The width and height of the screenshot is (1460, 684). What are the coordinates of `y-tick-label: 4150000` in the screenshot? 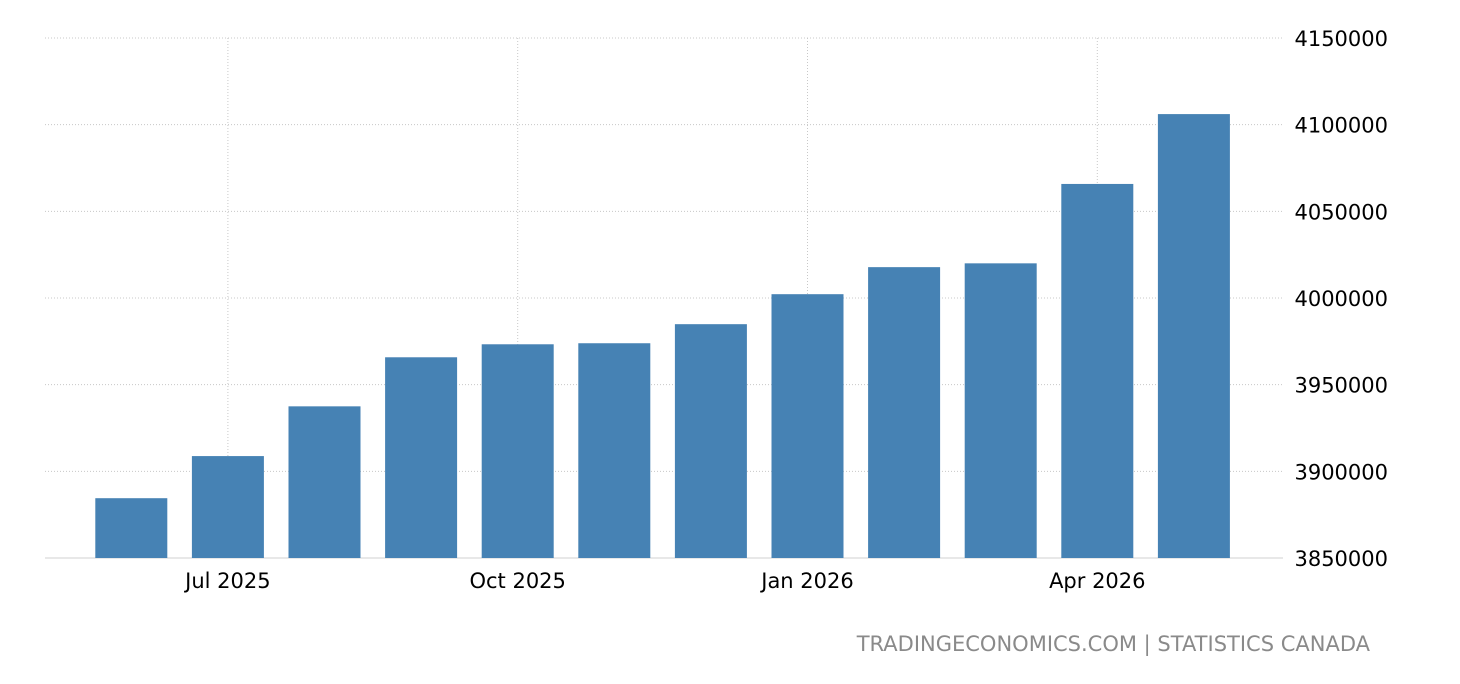 It's located at (1341, 39).